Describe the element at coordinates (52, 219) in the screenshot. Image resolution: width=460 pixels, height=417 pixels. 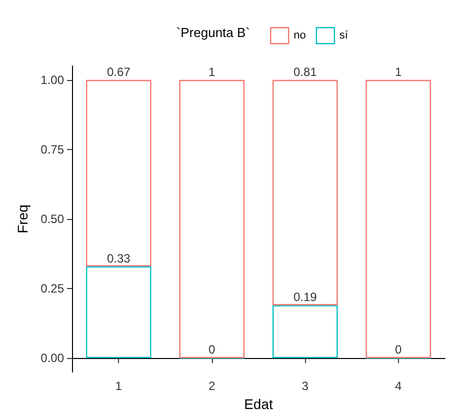
I see `y-tick-label: 0.50` at that location.